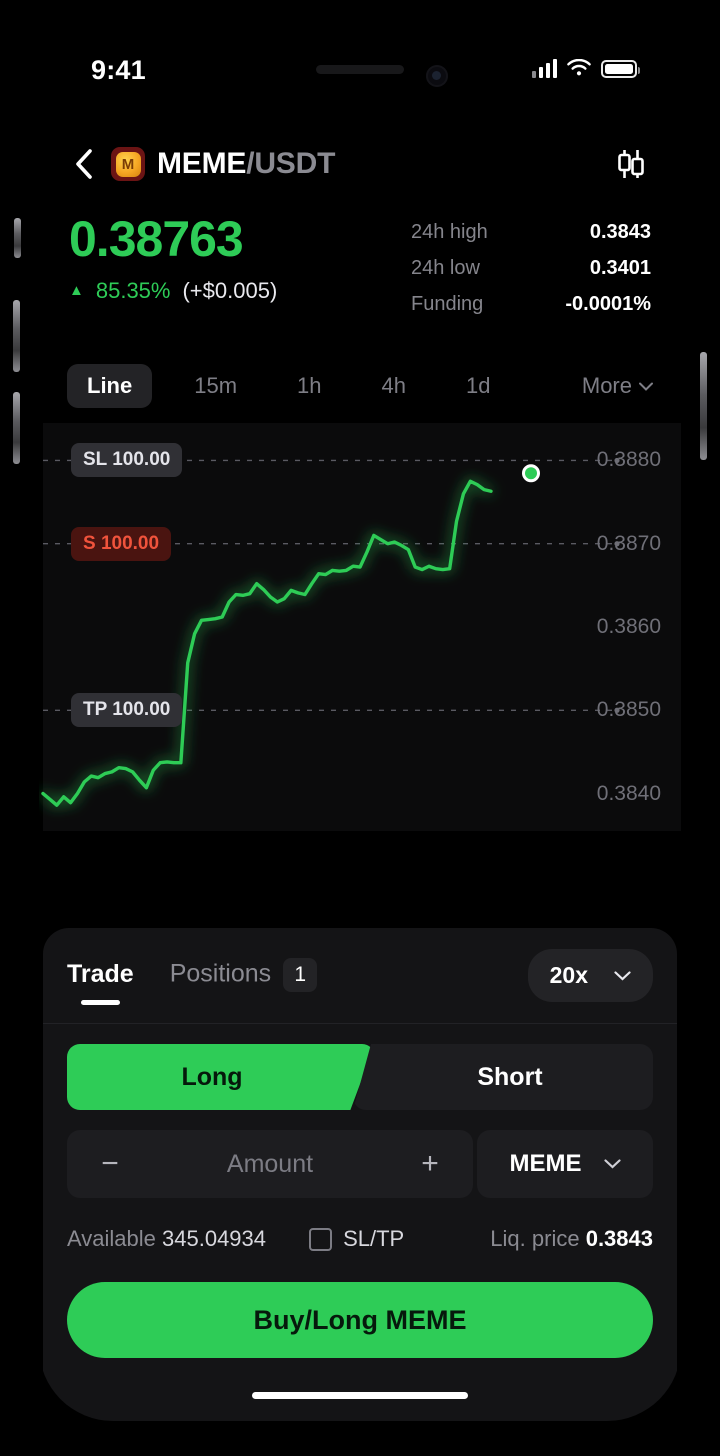 Image resolution: width=720 pixels, height=1456 pixels. I want to click on trading-pair-title: MEME/USDT, so click(246, 164).